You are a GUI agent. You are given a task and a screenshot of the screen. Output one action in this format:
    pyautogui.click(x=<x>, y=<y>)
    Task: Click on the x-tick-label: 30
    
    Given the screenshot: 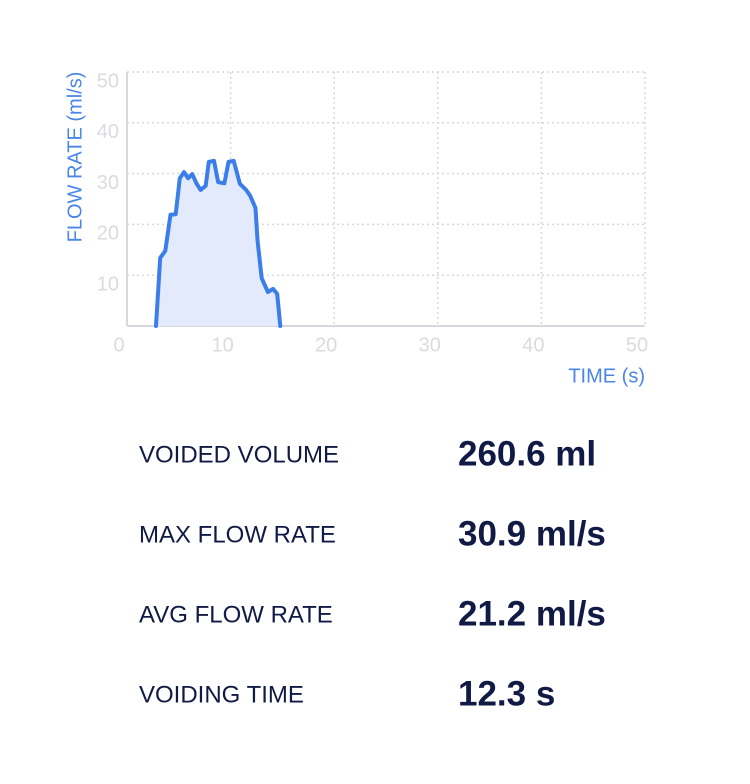 What is the action you would take?
    pyautogui.click(x=430, y=345)
    